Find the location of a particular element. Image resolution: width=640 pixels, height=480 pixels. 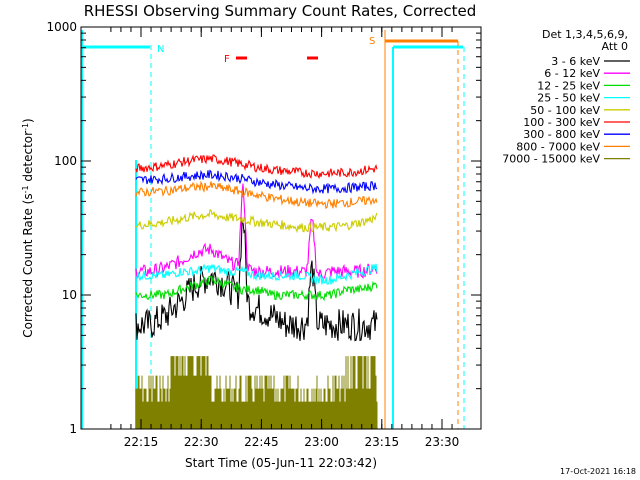

x-tick-label: 22:45 is located at coordinates (261, 442).